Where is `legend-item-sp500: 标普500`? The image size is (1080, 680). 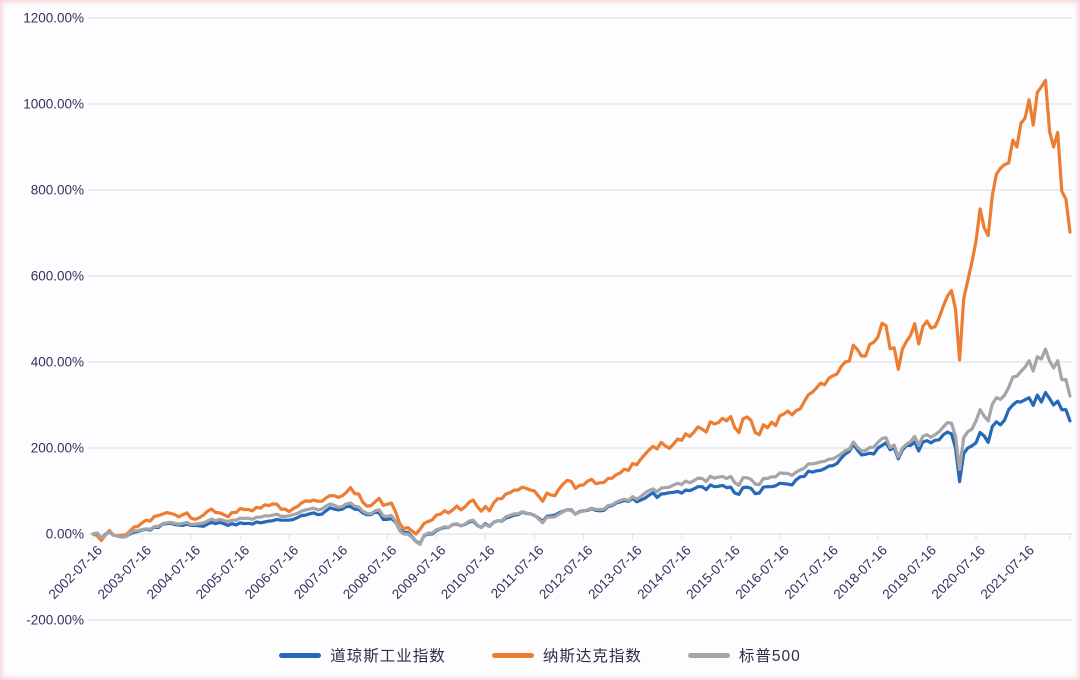
legend-item-sp500: 标普500 is located at coordinates (744, 655).